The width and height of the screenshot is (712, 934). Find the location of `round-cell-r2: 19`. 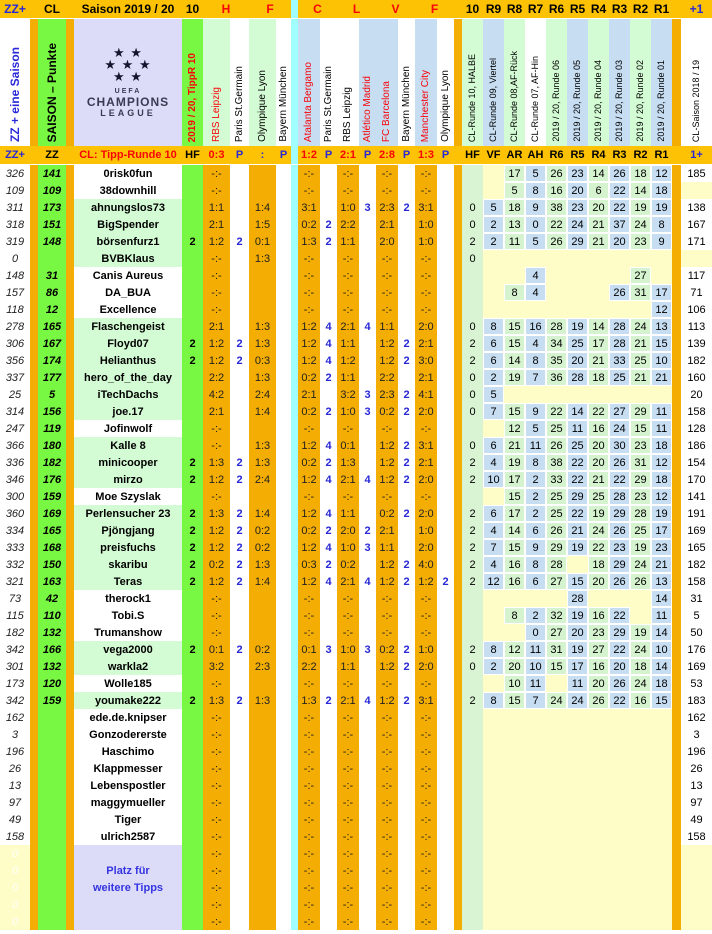

round-cell-r2: 19 is located at coordinates (640, 547).